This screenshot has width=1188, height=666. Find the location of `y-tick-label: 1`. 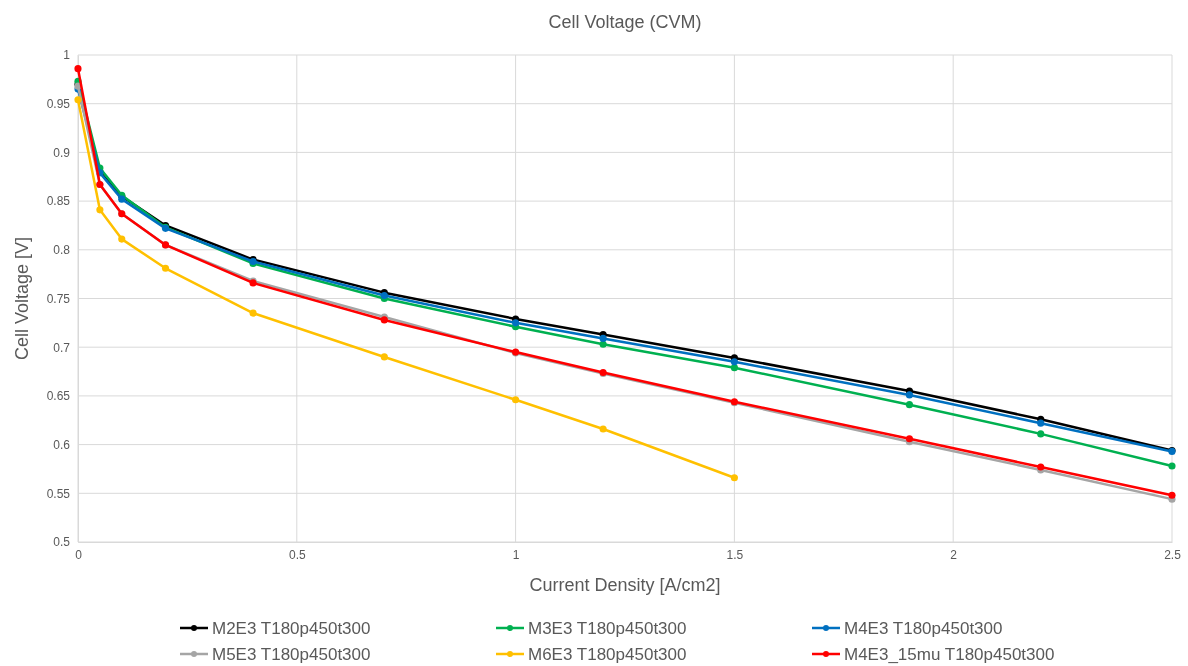

y-tick-label: 1 is located at coordinates (67, 55).